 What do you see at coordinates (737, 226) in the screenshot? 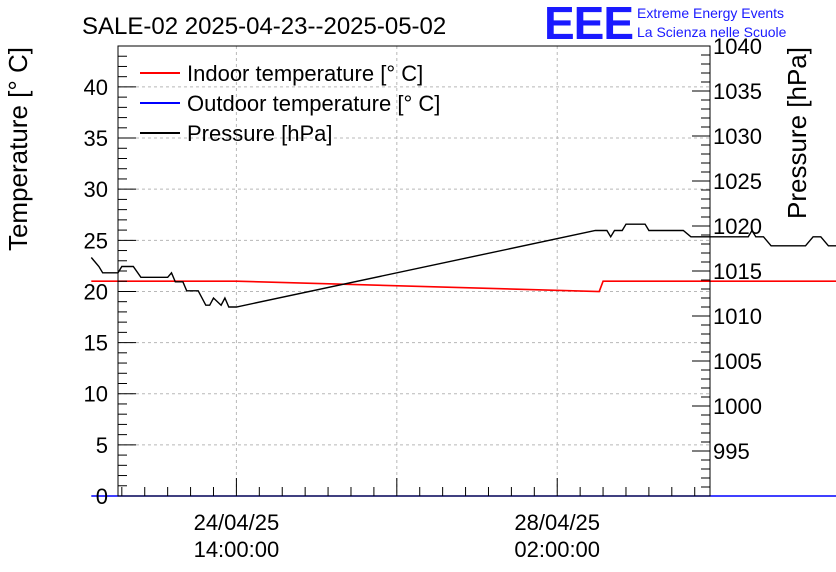
I see `y-right-tick-label: 1020` at bounding box center [737, 226].